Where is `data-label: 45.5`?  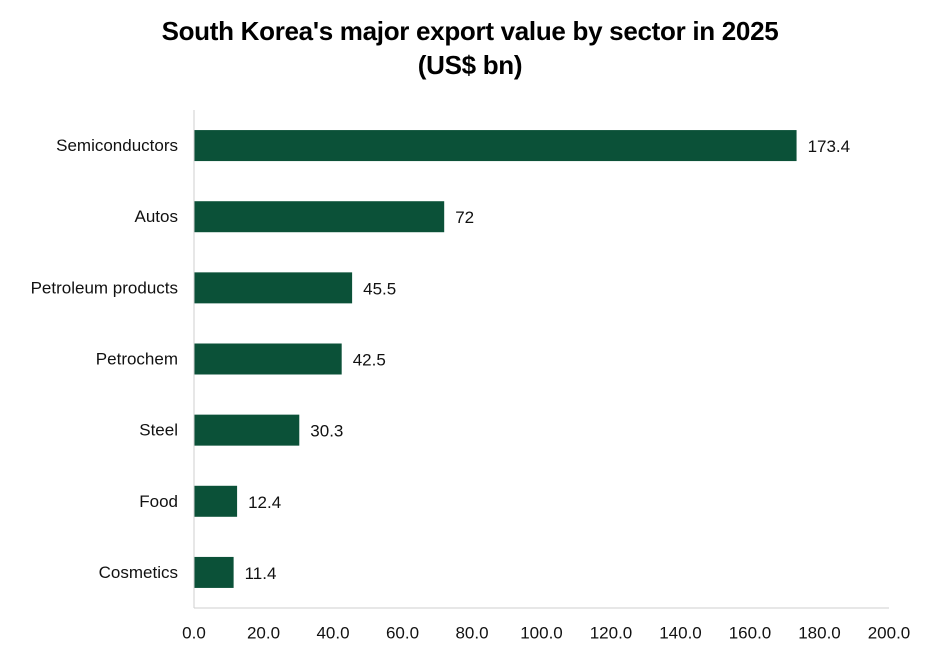
data-label: 45.5 is located at coordinates (379, 288).